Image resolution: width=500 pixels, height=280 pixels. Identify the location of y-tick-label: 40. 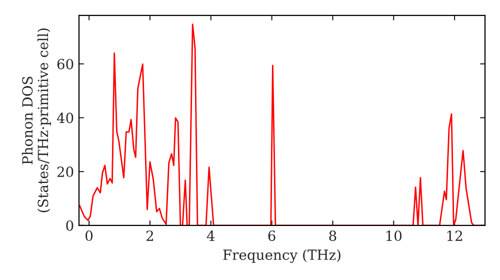
(65, 118).